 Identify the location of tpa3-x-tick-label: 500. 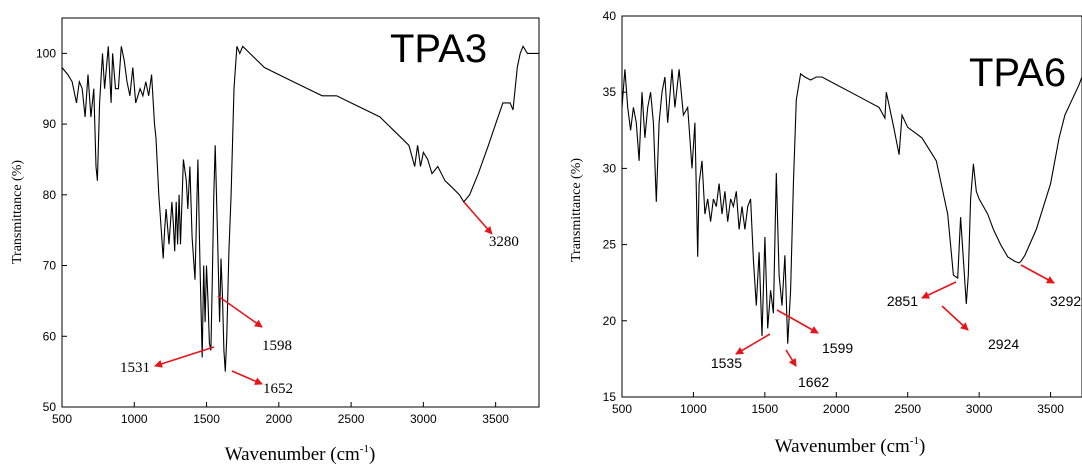
(62, 419).